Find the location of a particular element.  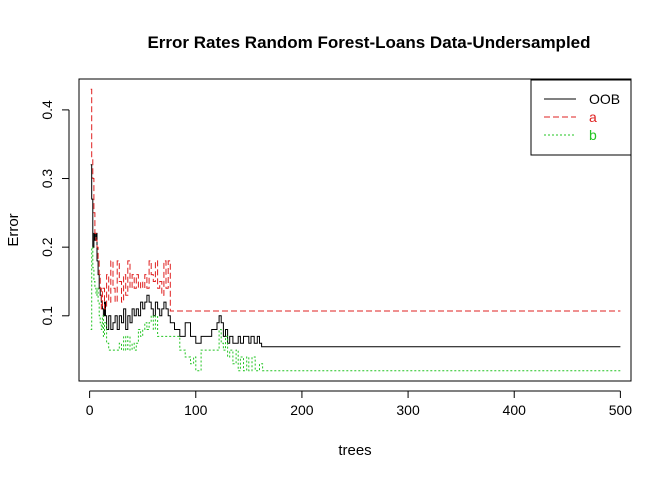

x-axis-label: trees is located at coordinates (354, 450).